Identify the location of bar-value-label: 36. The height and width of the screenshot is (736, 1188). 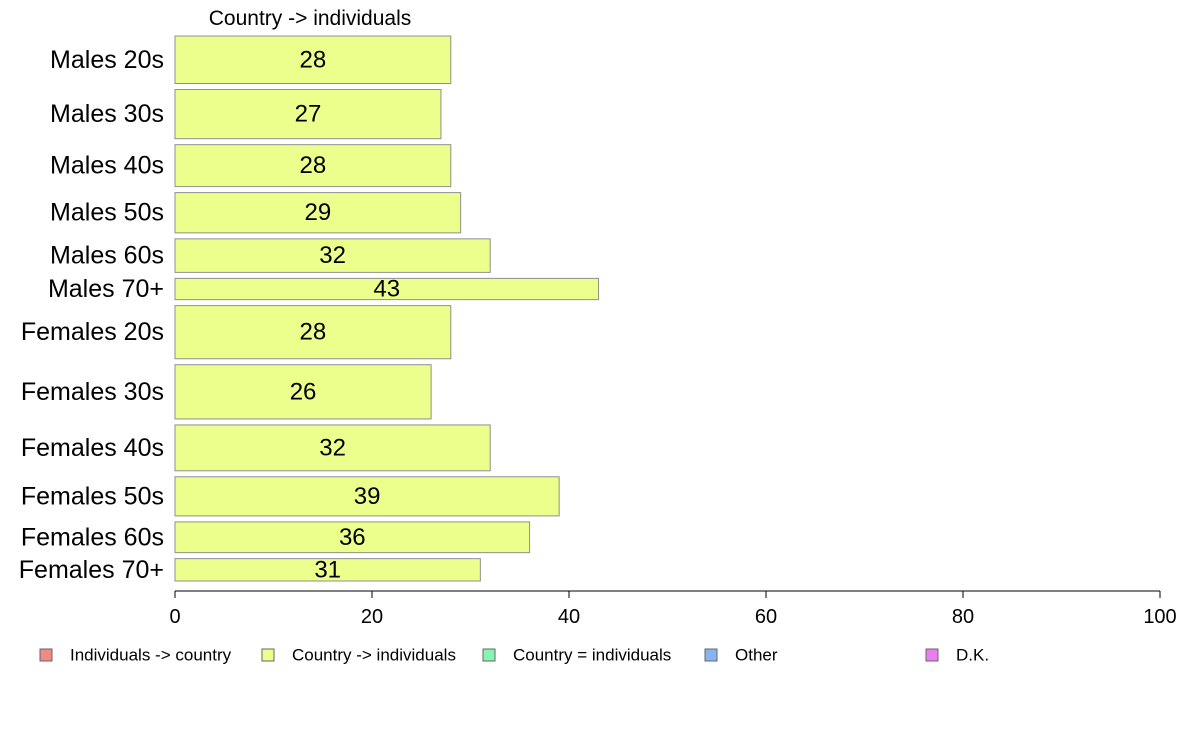
(352, 537).